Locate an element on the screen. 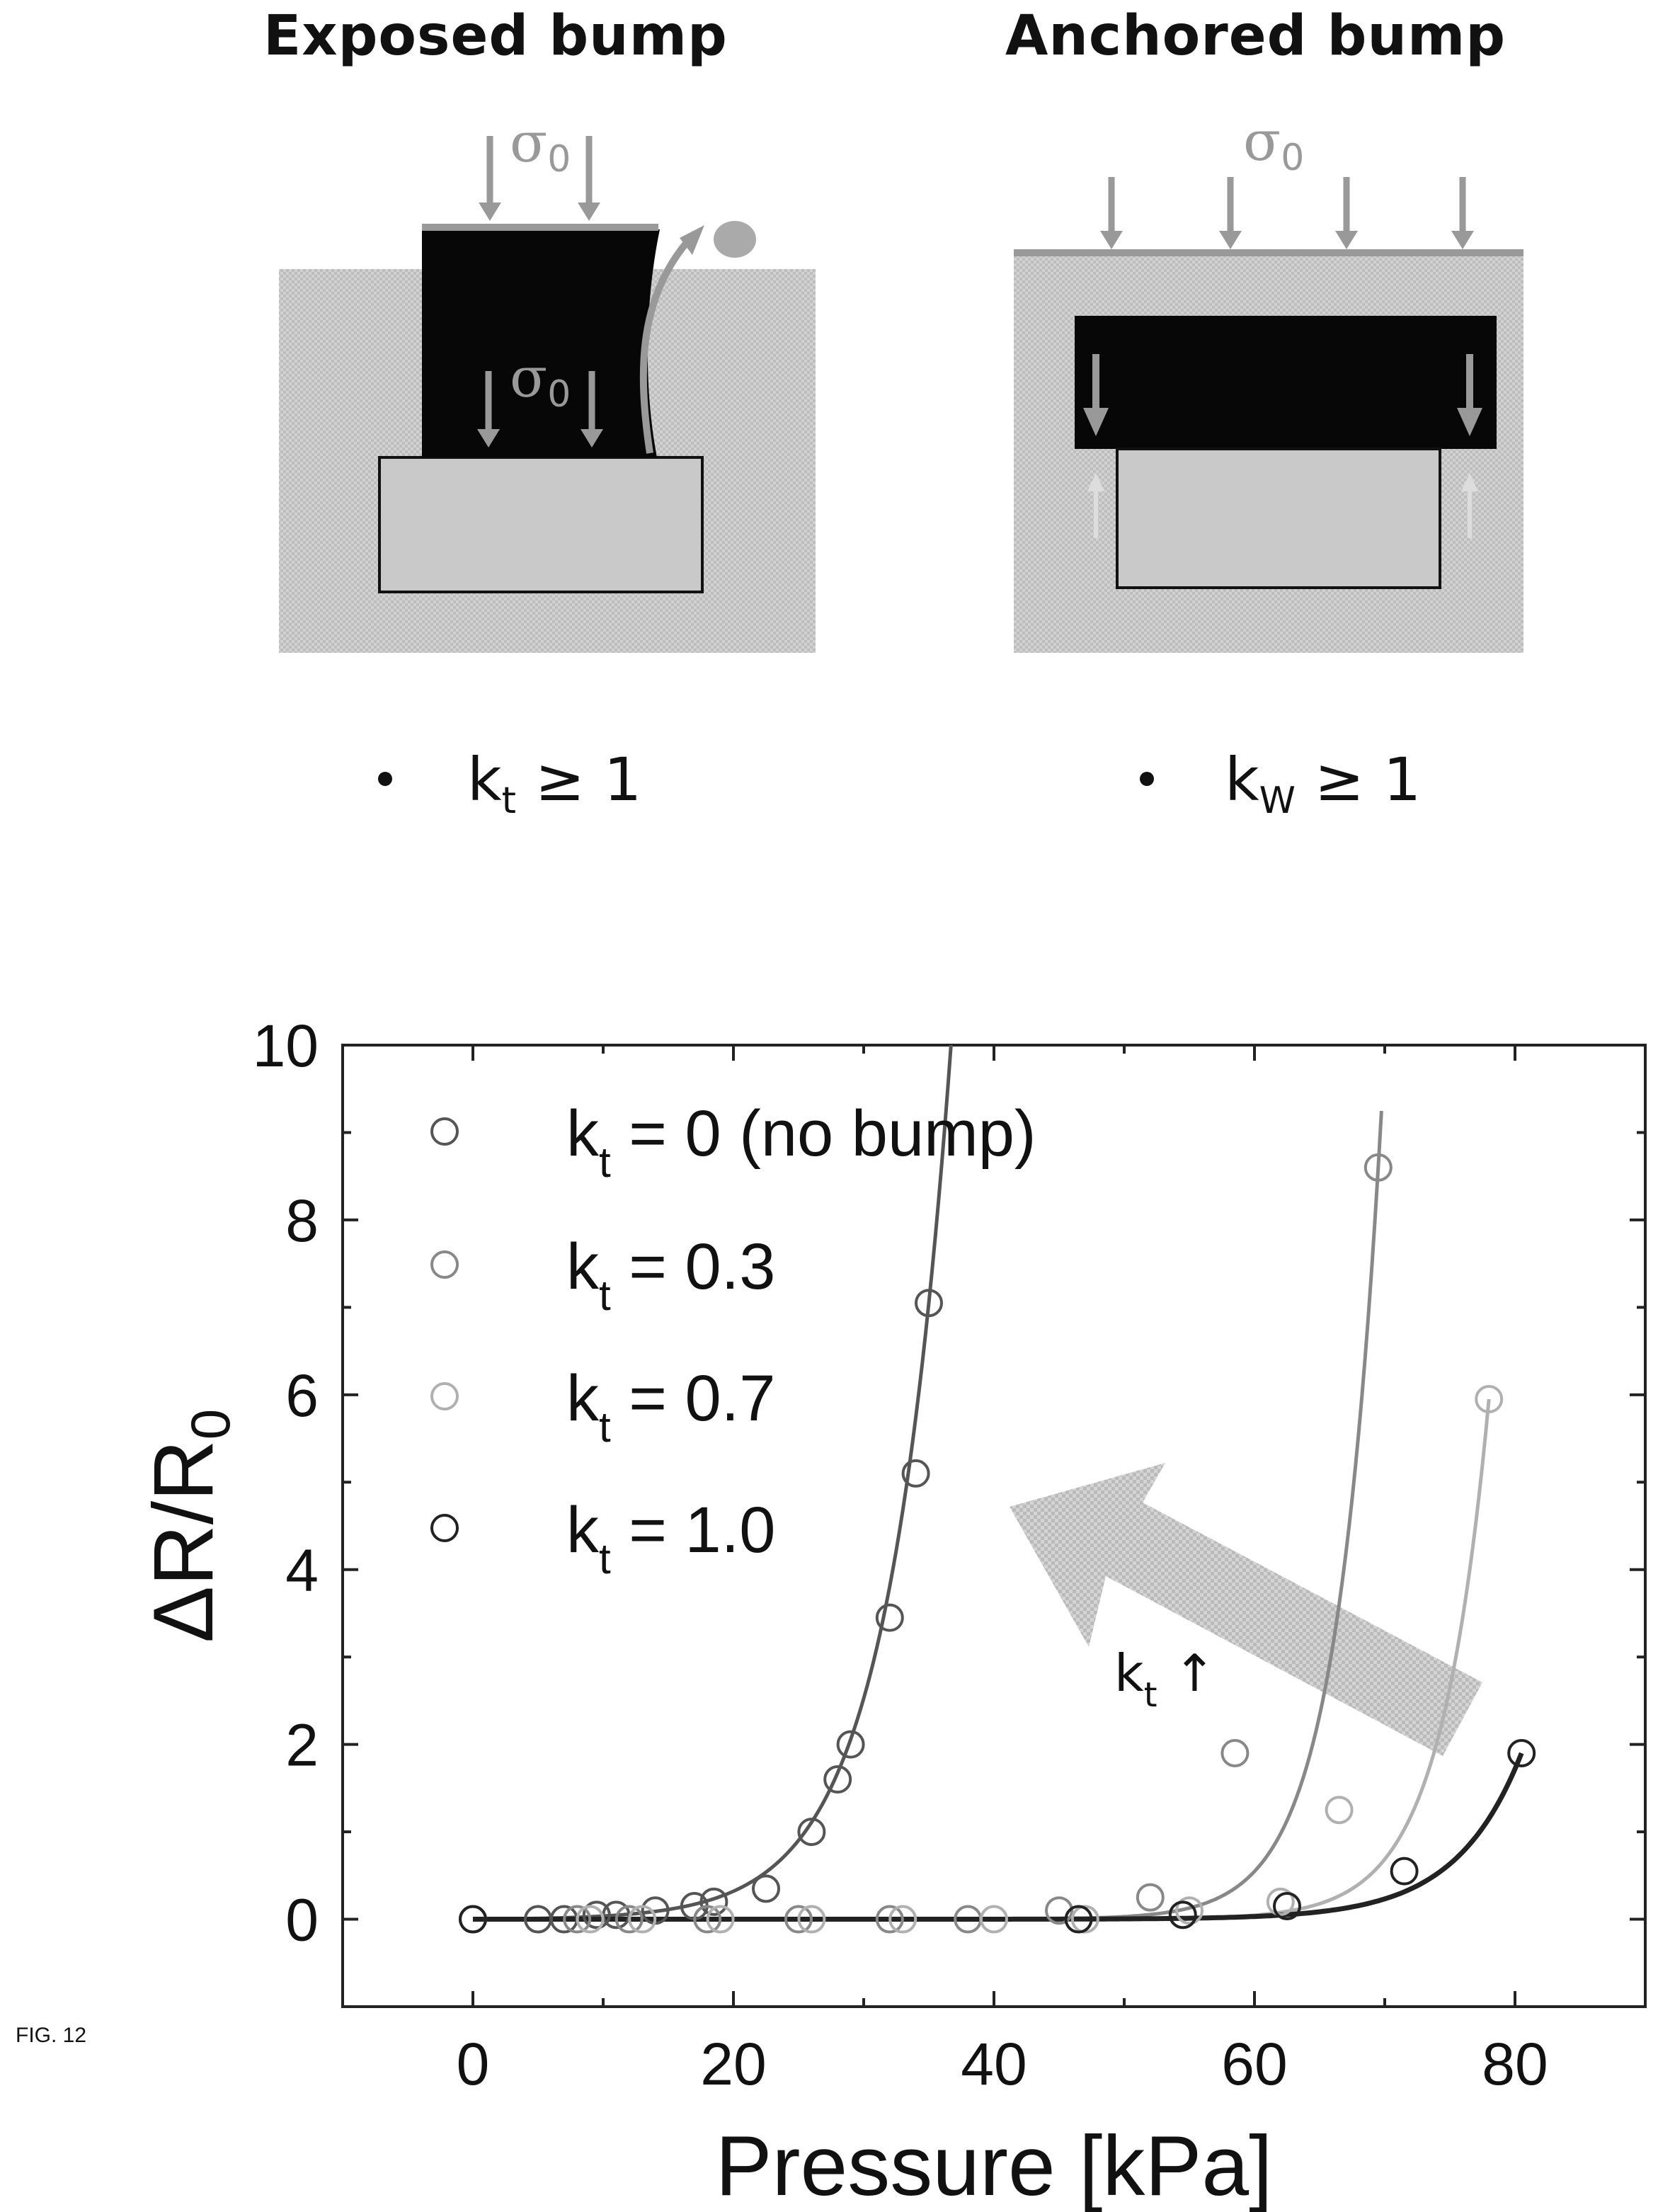 This screenshot has width=1658, height=2212. figure-label: FIG. 12 is located at coordinates (51, 2036).